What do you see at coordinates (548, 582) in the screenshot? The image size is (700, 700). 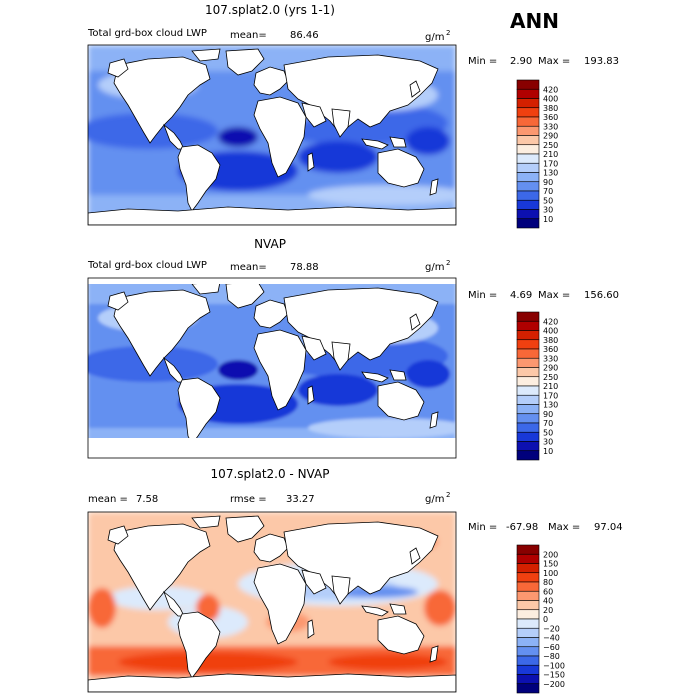 I see `colorbar-tick-label: 80` at bounding box center [548, 582].